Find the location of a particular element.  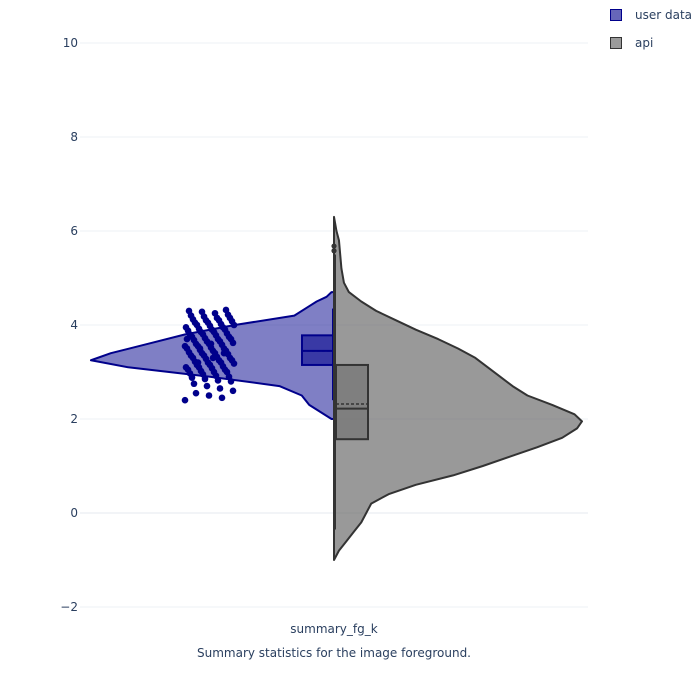

legend-label-api: api is located at coordinates (644, 42).